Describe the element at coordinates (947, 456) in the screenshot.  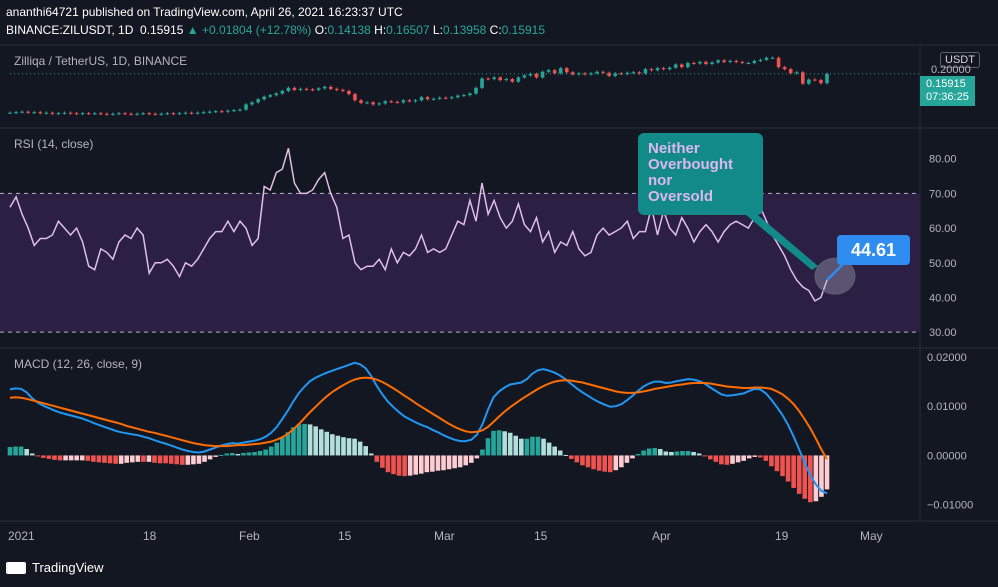
I see `macd-tick-label: 0.00000` at that location.